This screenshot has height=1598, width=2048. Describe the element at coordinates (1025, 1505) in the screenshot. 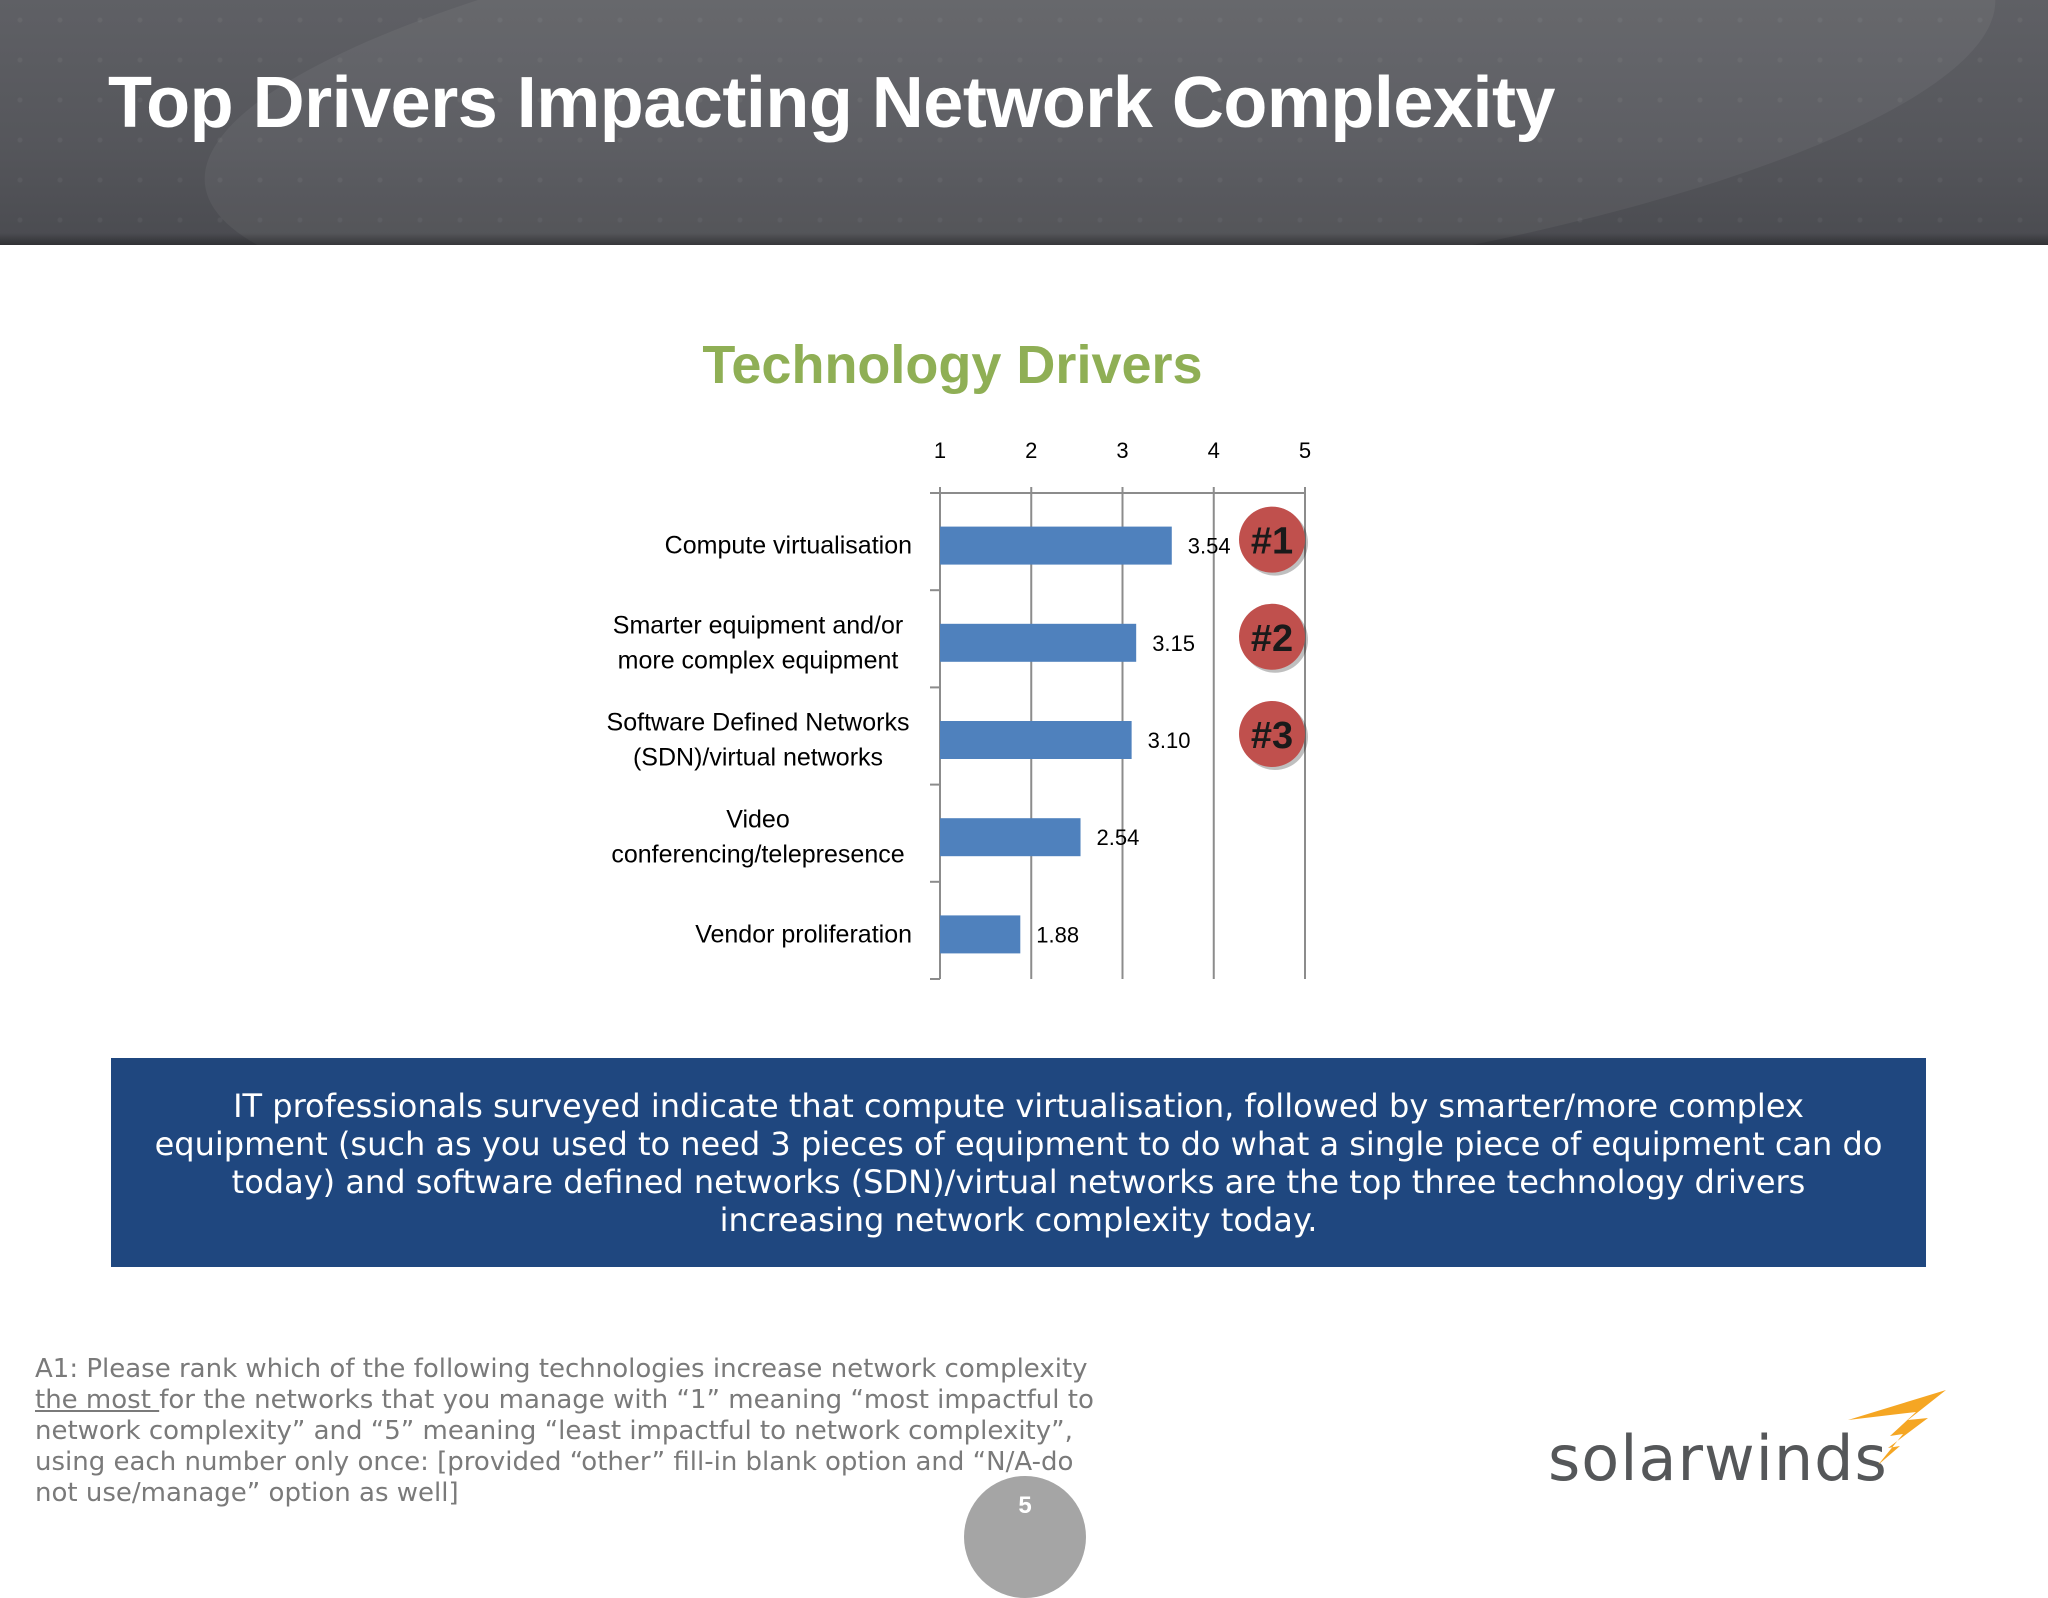

I see `page-number: 5` at that location.